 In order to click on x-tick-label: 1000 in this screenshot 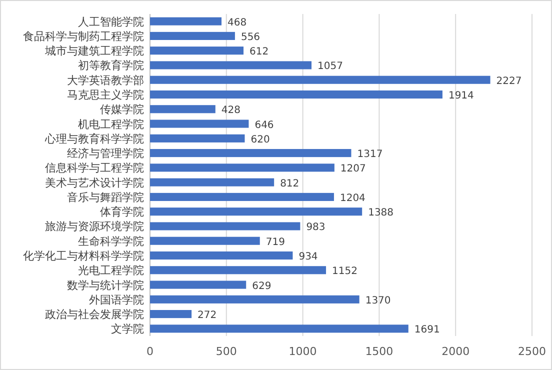, I will do `click(302, 351)`.